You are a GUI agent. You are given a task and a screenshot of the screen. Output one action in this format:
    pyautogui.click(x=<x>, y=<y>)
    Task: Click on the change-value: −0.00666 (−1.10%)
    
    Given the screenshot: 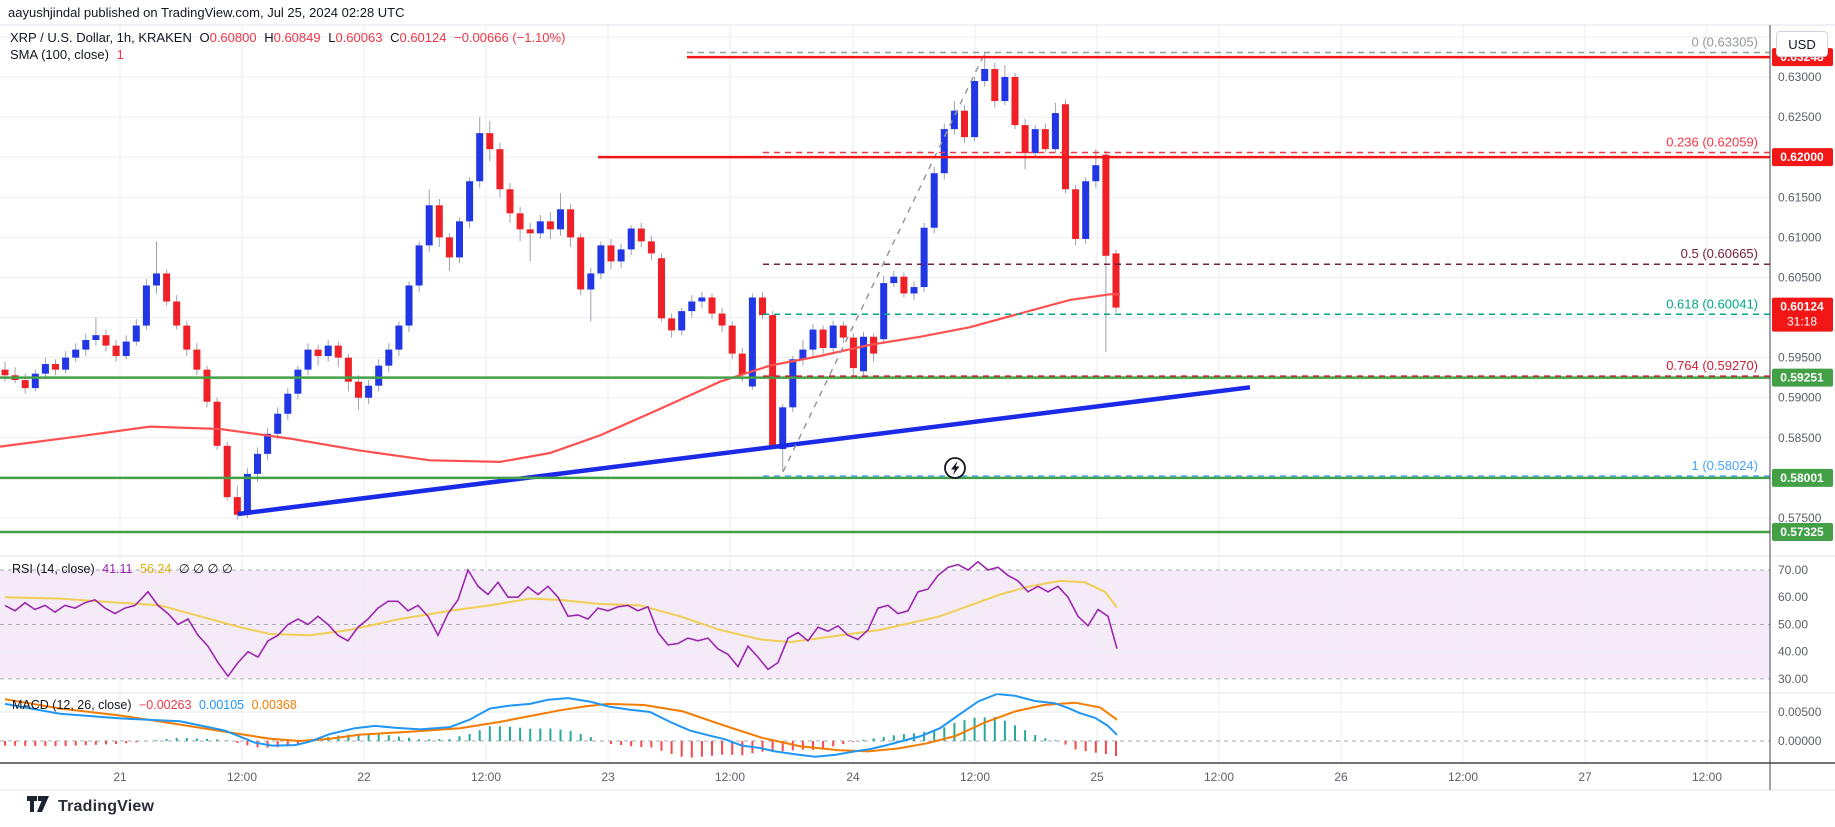 What is the action you would take?
    pyautogui.click(x=510, y=37)
    